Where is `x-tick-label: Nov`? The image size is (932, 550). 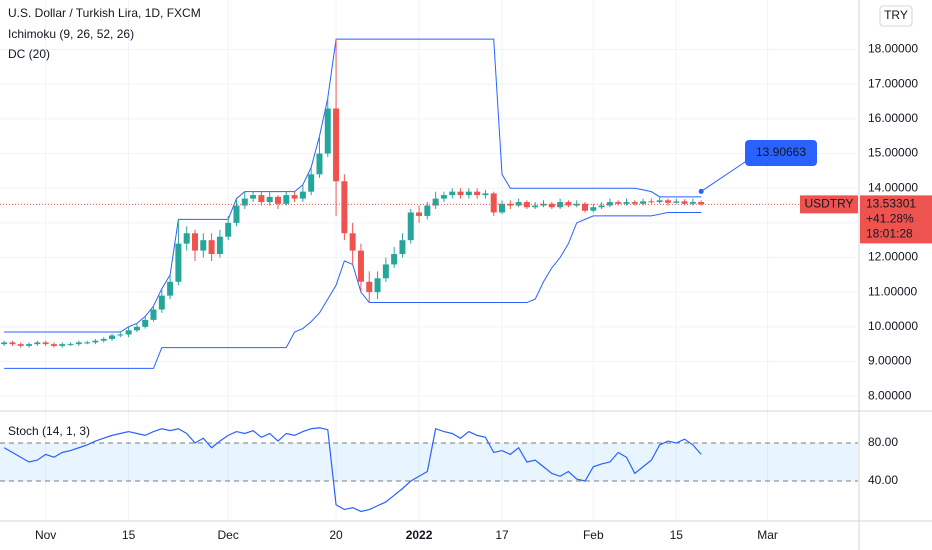 x-tick-label: Nov is located at coordinates (45, 535).